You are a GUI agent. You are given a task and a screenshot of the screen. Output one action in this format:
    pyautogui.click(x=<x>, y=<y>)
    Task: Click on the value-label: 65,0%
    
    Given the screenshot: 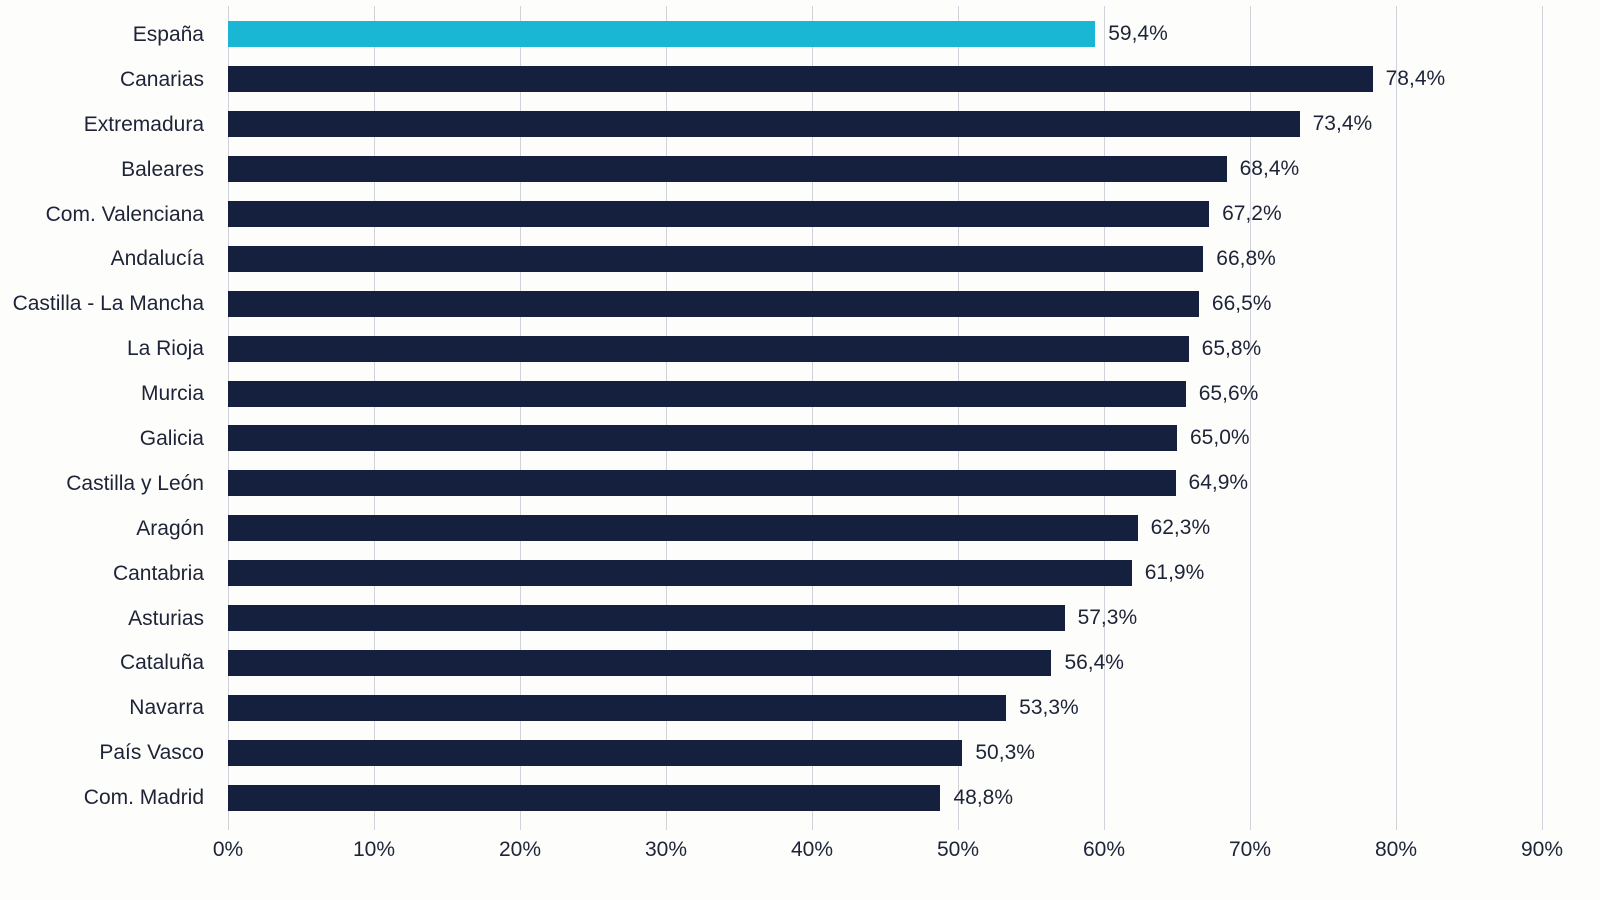 What is the action you would take?
    pyautogui.click(x=1220, y=438)
    